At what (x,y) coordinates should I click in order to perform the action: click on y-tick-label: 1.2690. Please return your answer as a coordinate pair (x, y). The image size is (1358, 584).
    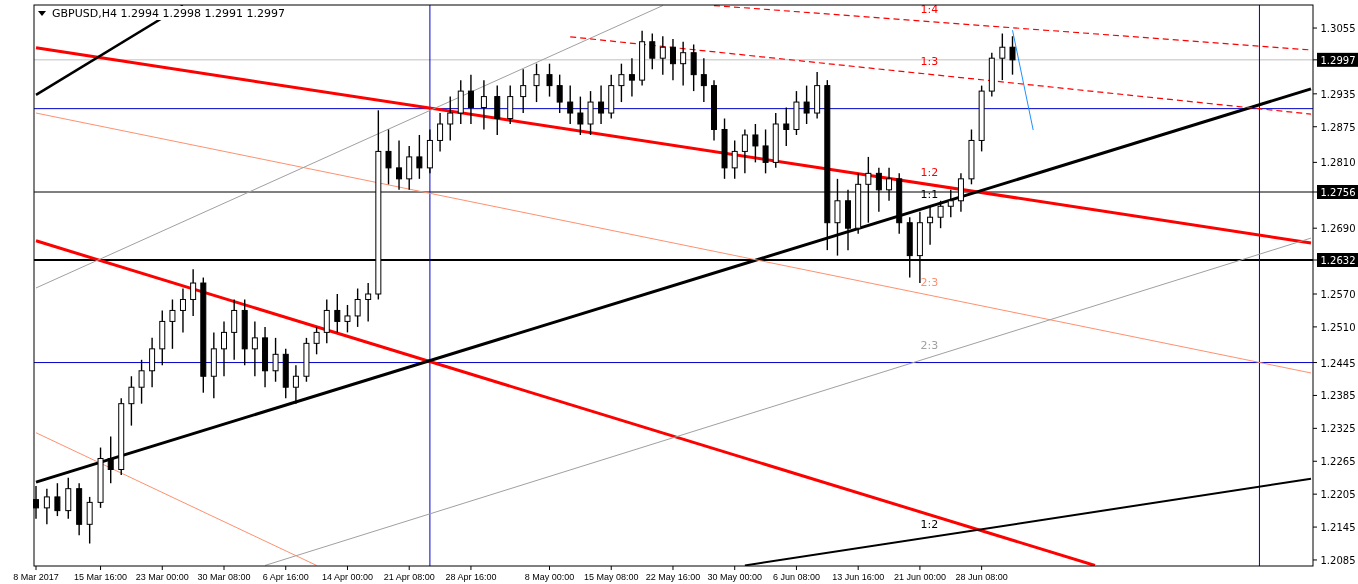
    Looking at the image, I should click on (1338, 229).